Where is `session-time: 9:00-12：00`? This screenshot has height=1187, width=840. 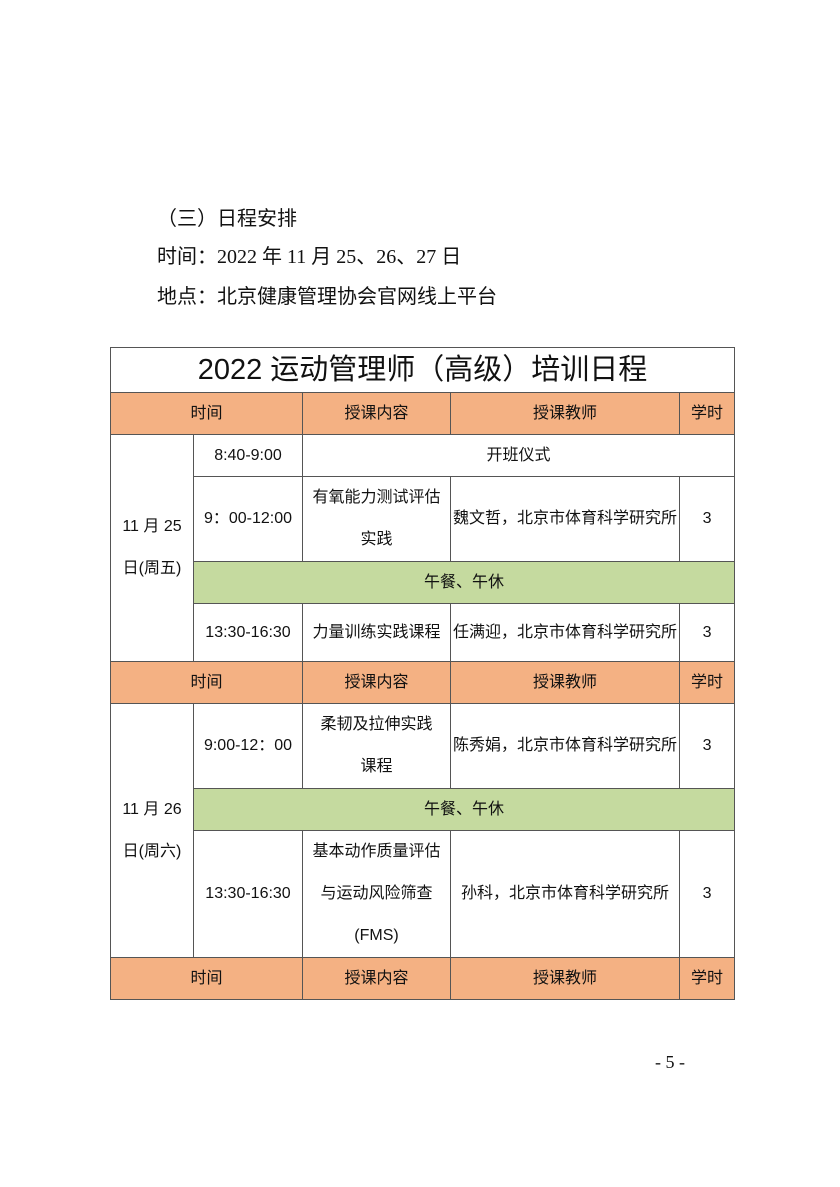
session-time: 9:00-12：00 is located at coordinates (248, 746).